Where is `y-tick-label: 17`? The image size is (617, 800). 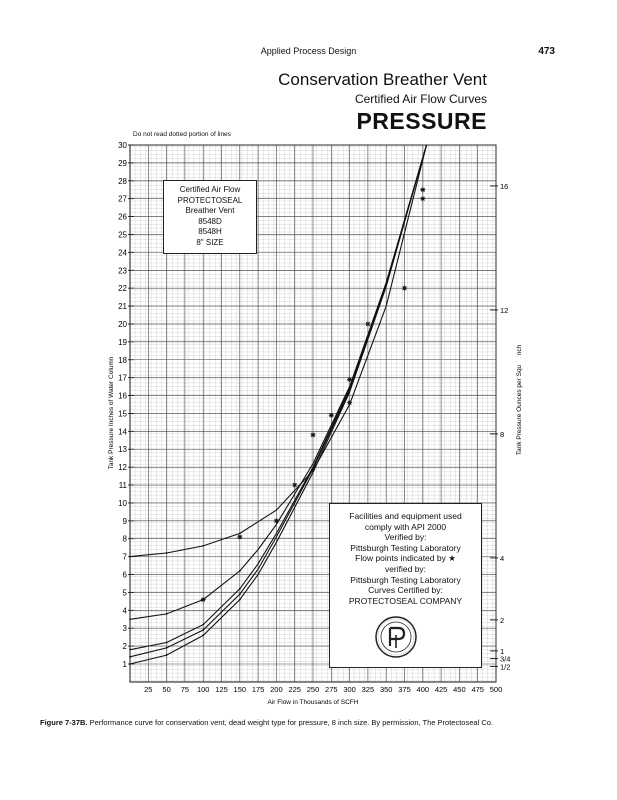 y-tick-label: 17 is located at coordinates (122, 378).